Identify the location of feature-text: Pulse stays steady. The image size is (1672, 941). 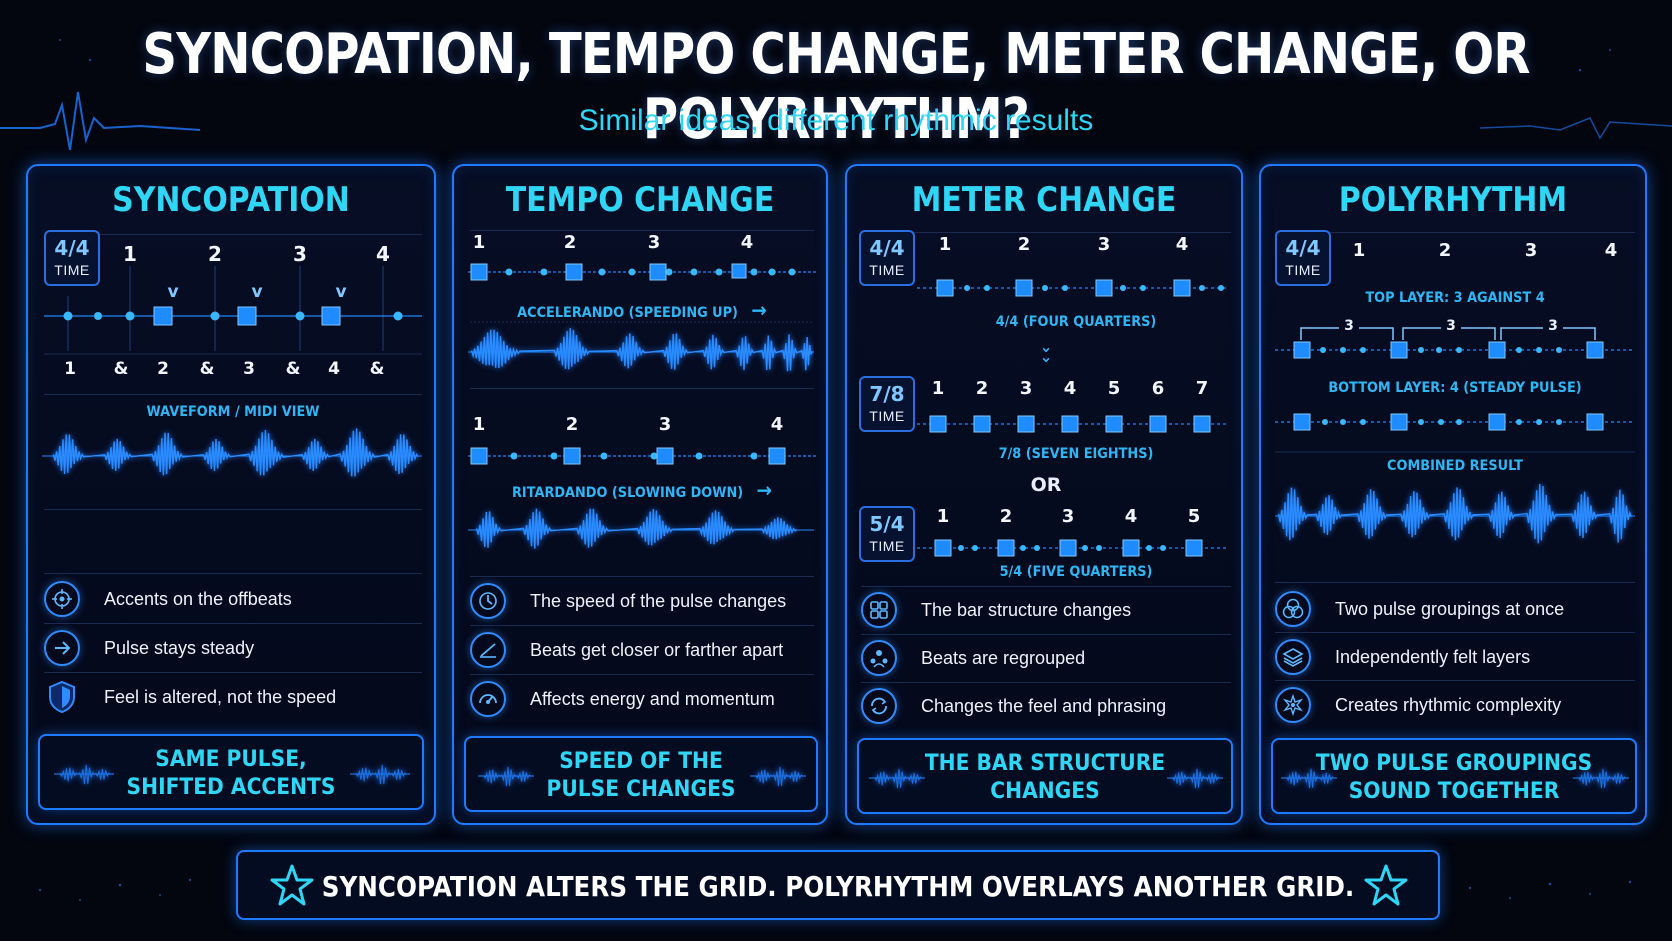
(179, 647).